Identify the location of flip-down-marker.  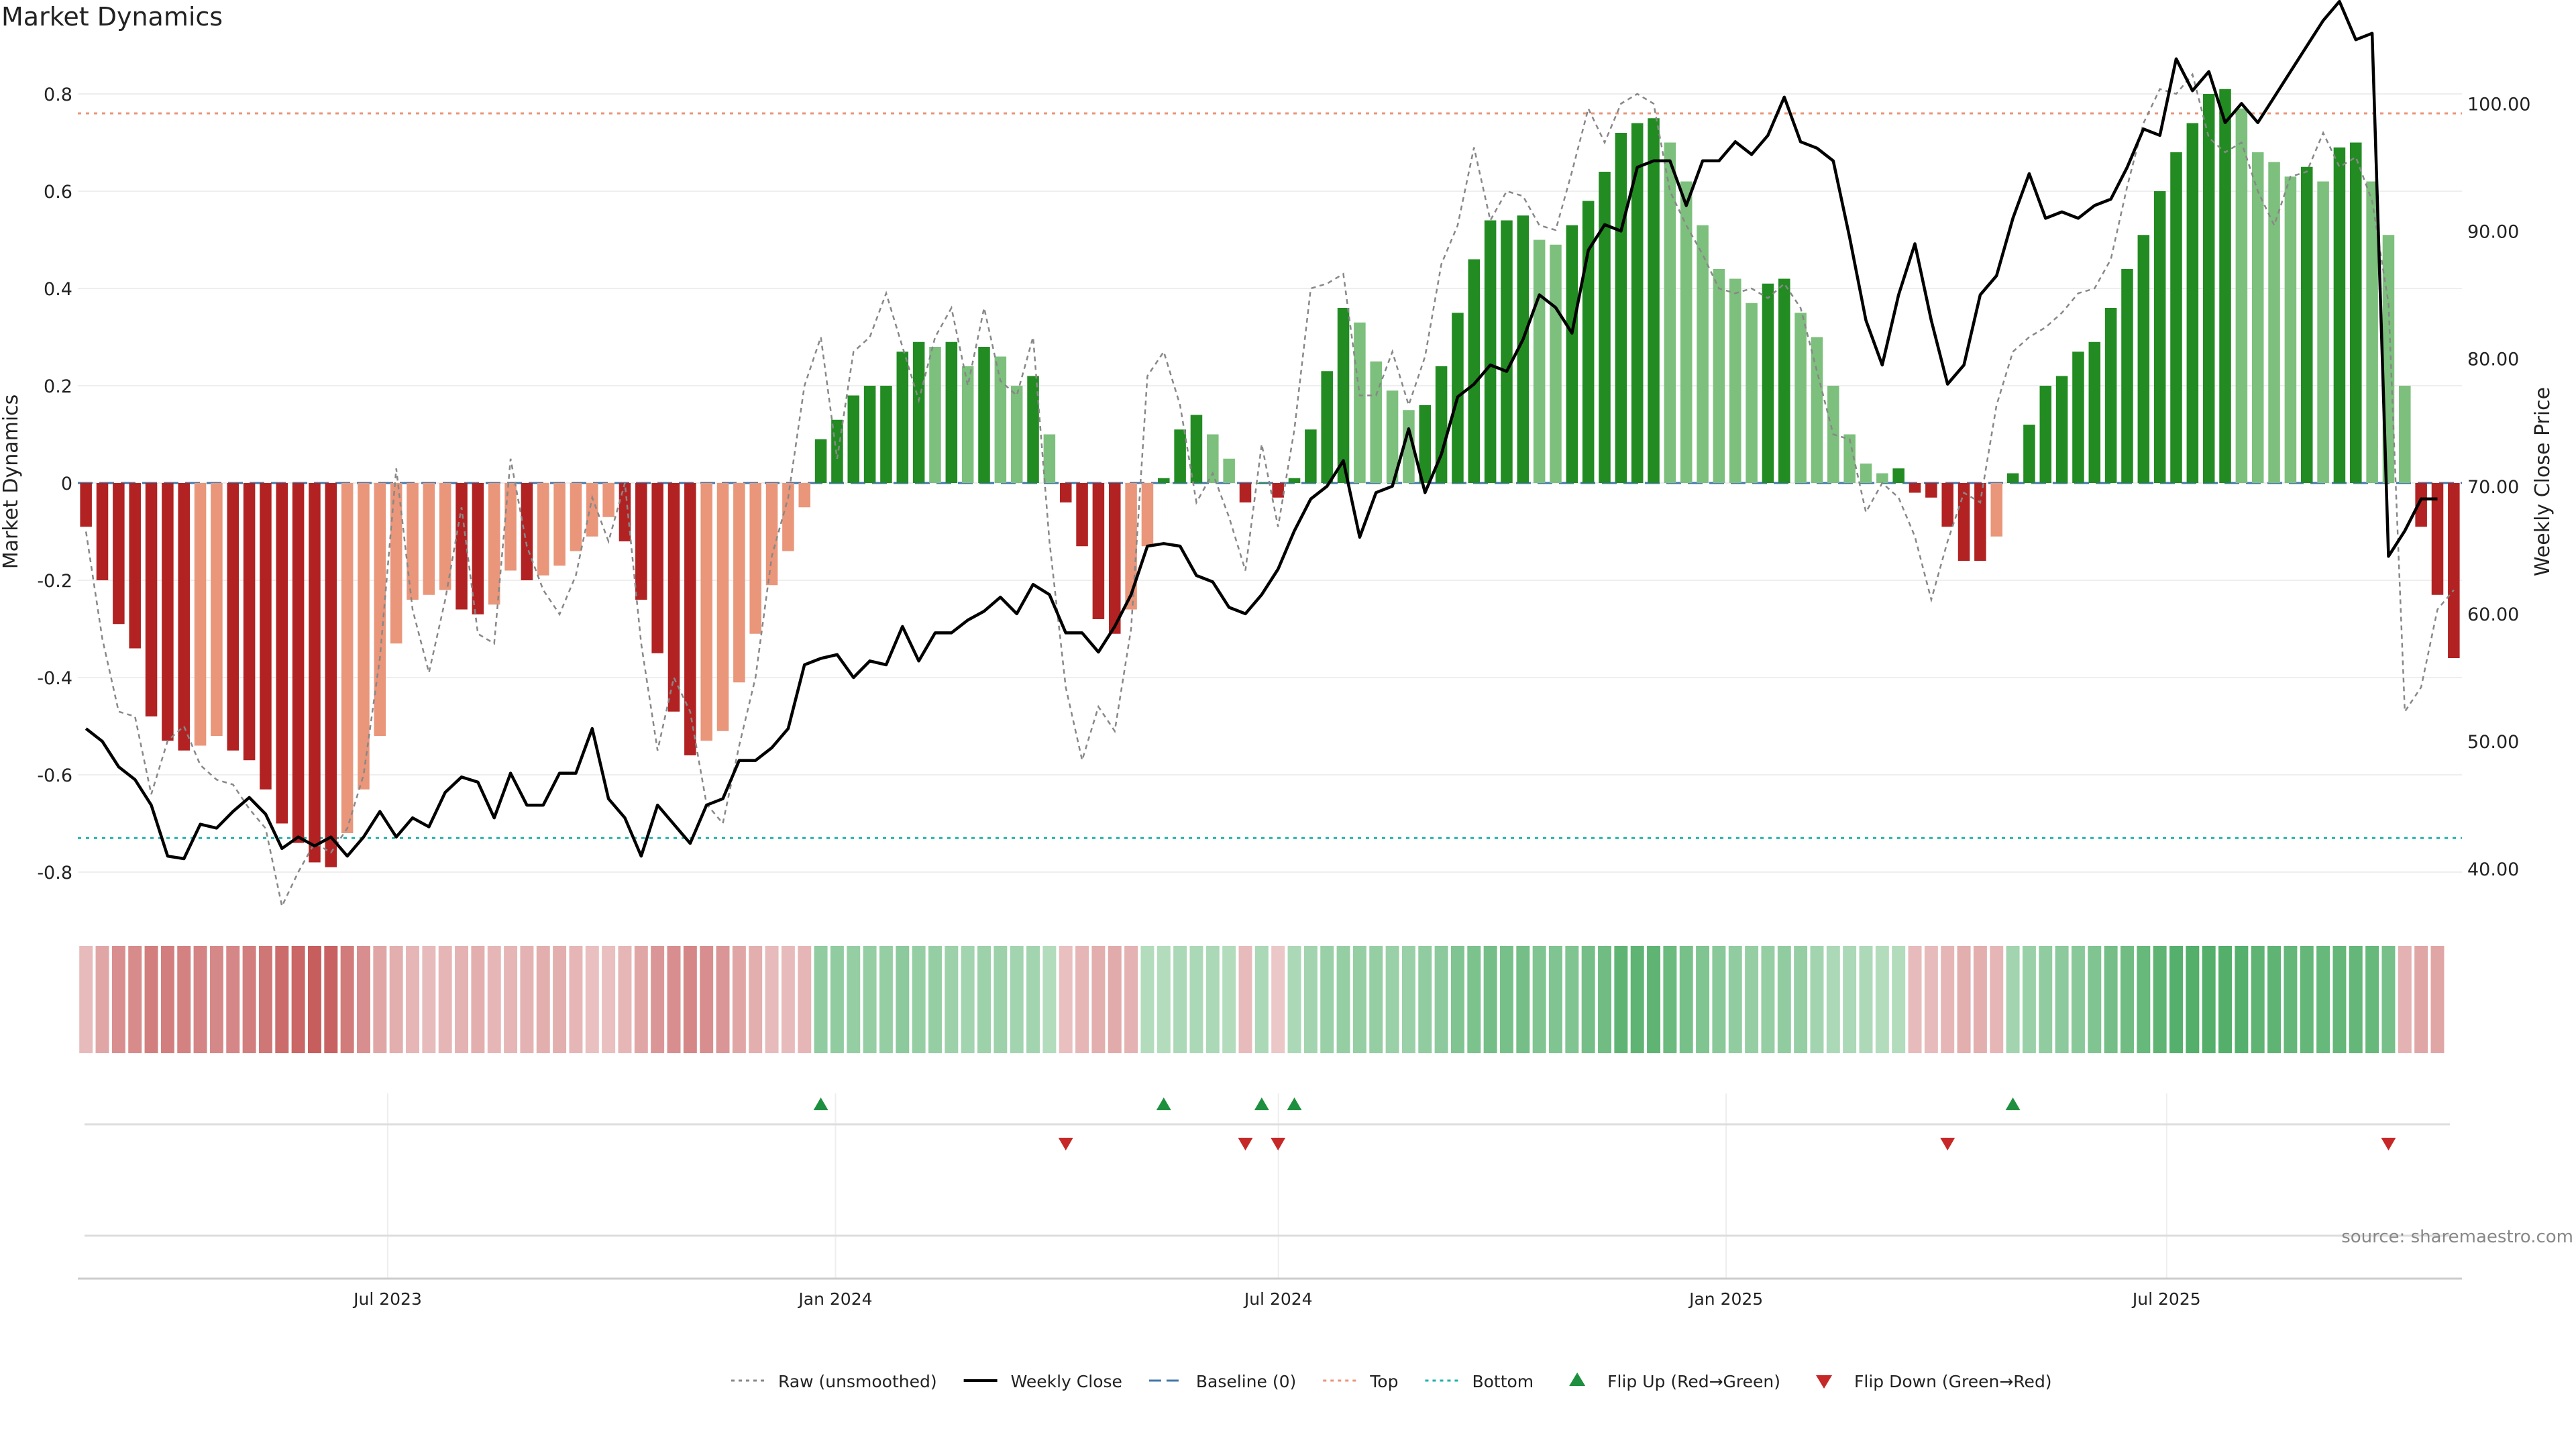
(1065, 1144).